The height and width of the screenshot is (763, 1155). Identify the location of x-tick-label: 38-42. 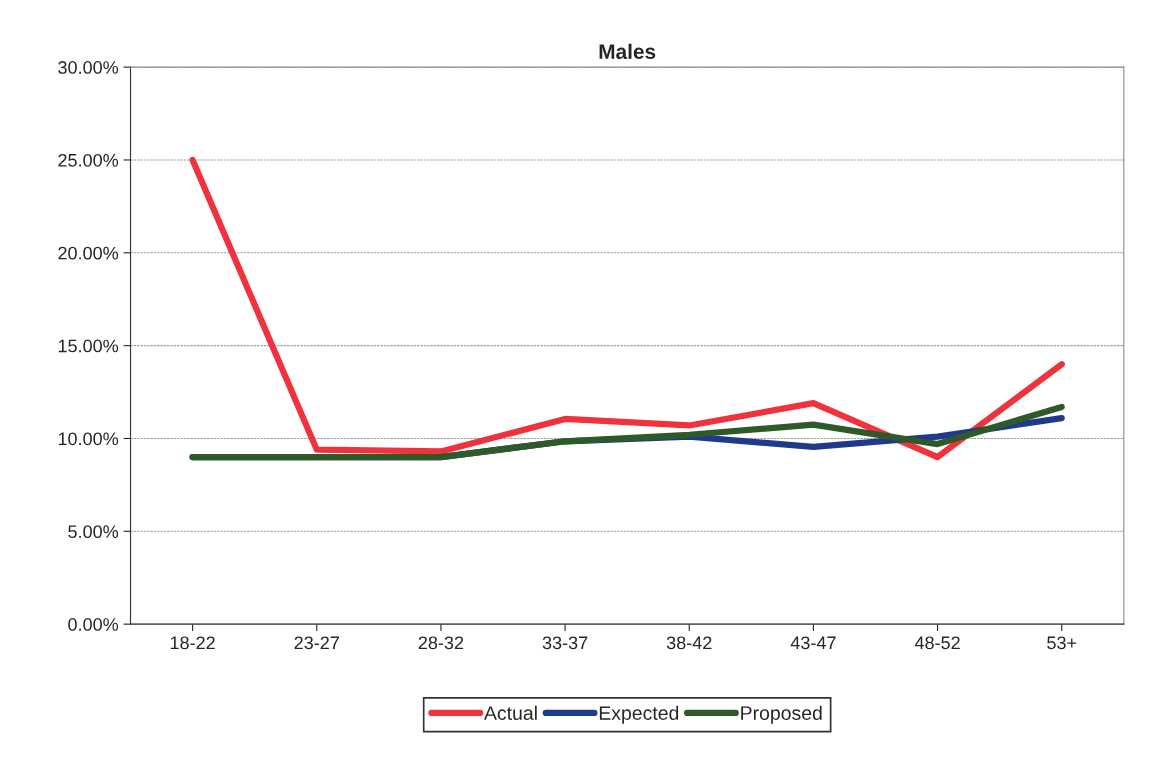
(689, 643).